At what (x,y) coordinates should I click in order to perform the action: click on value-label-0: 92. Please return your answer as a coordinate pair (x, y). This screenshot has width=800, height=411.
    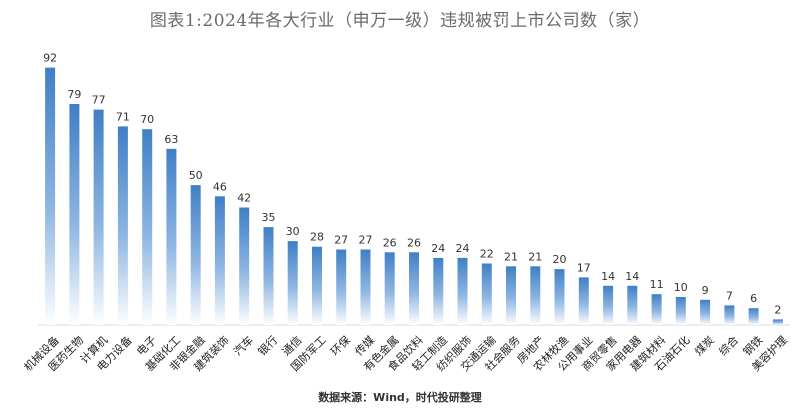
    Looking at the image, I should click on (50, 58).